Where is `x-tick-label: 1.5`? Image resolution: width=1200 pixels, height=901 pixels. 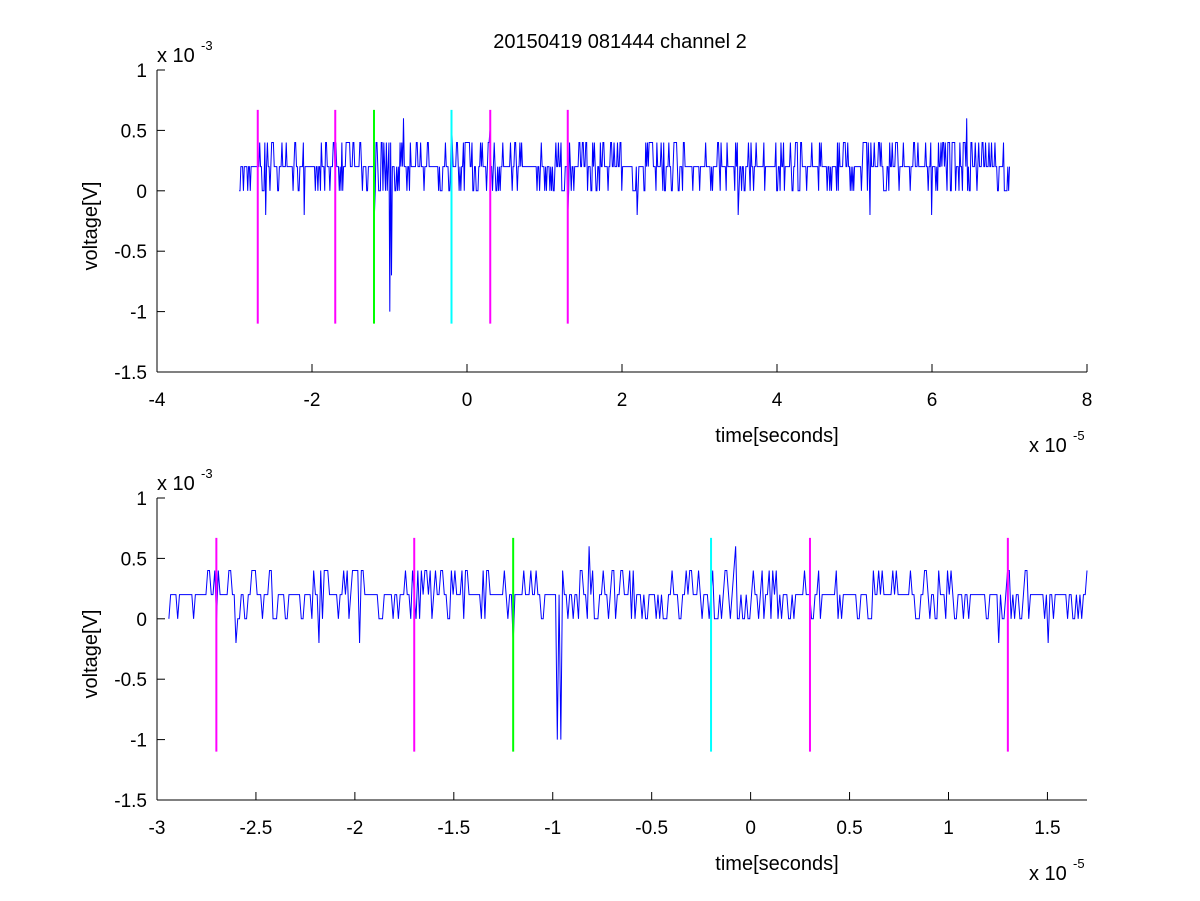 x-tick-label: 1.5 is located at coordinates (1047, 828).